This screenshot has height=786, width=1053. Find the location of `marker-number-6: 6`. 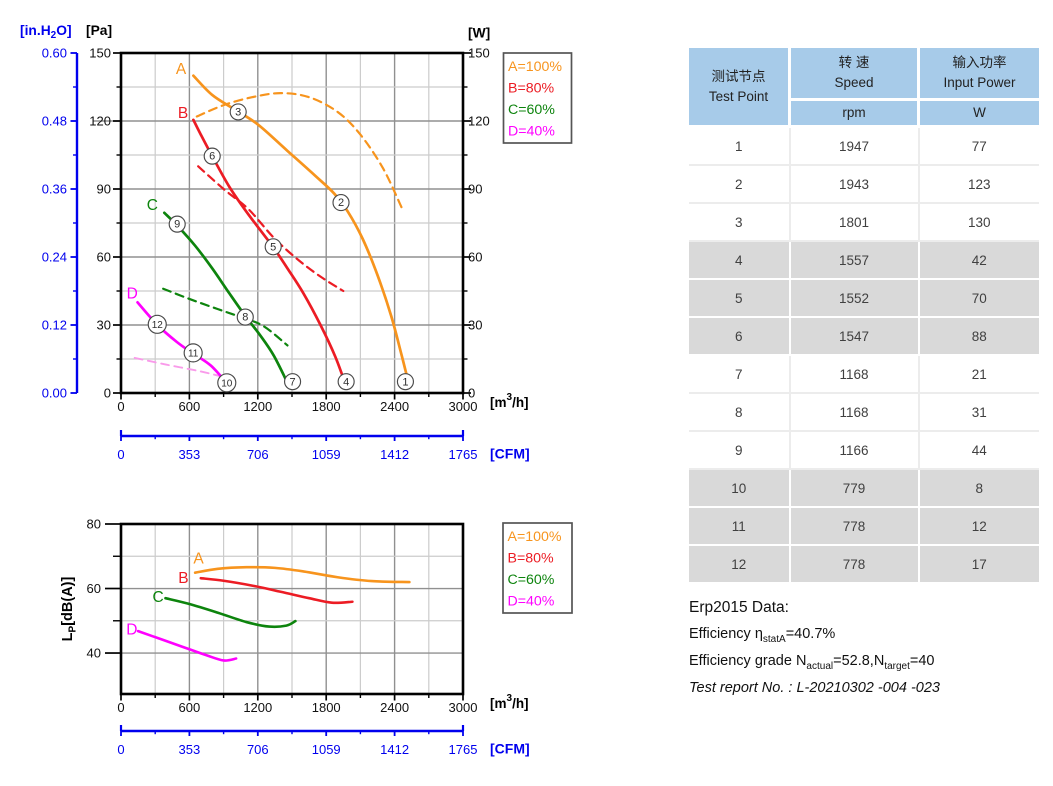

marker-number-6: 6 is located at coordinates (212, 157).